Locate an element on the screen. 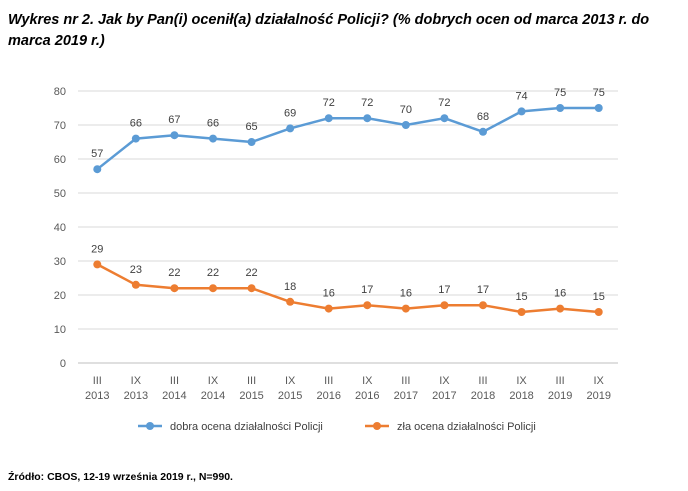  y-tick-label: 0 is located at coordinates (63, 364).